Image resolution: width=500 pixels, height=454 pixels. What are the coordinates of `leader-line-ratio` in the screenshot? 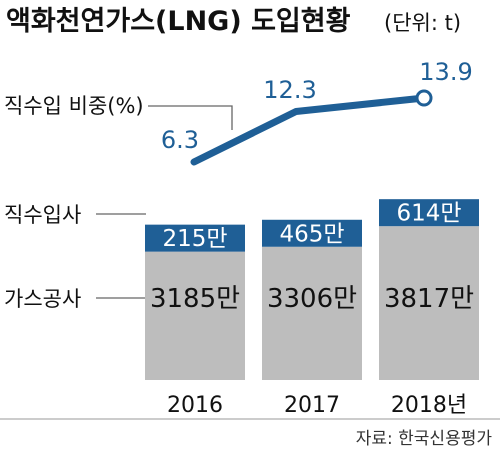 It's located at (190, 117).